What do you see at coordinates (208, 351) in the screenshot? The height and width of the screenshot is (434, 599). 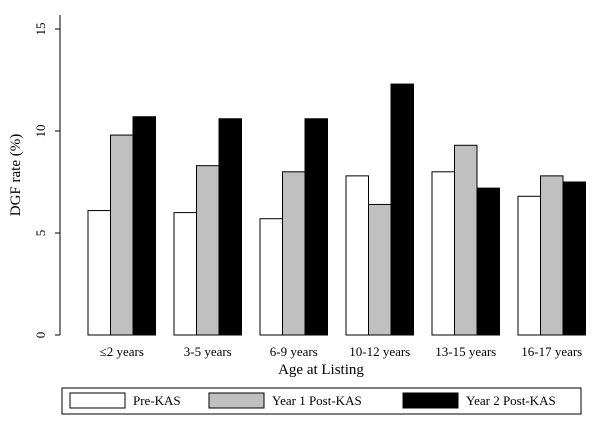 I see `x-tick-label: 3-5 years` at bounding box center [208, 351].